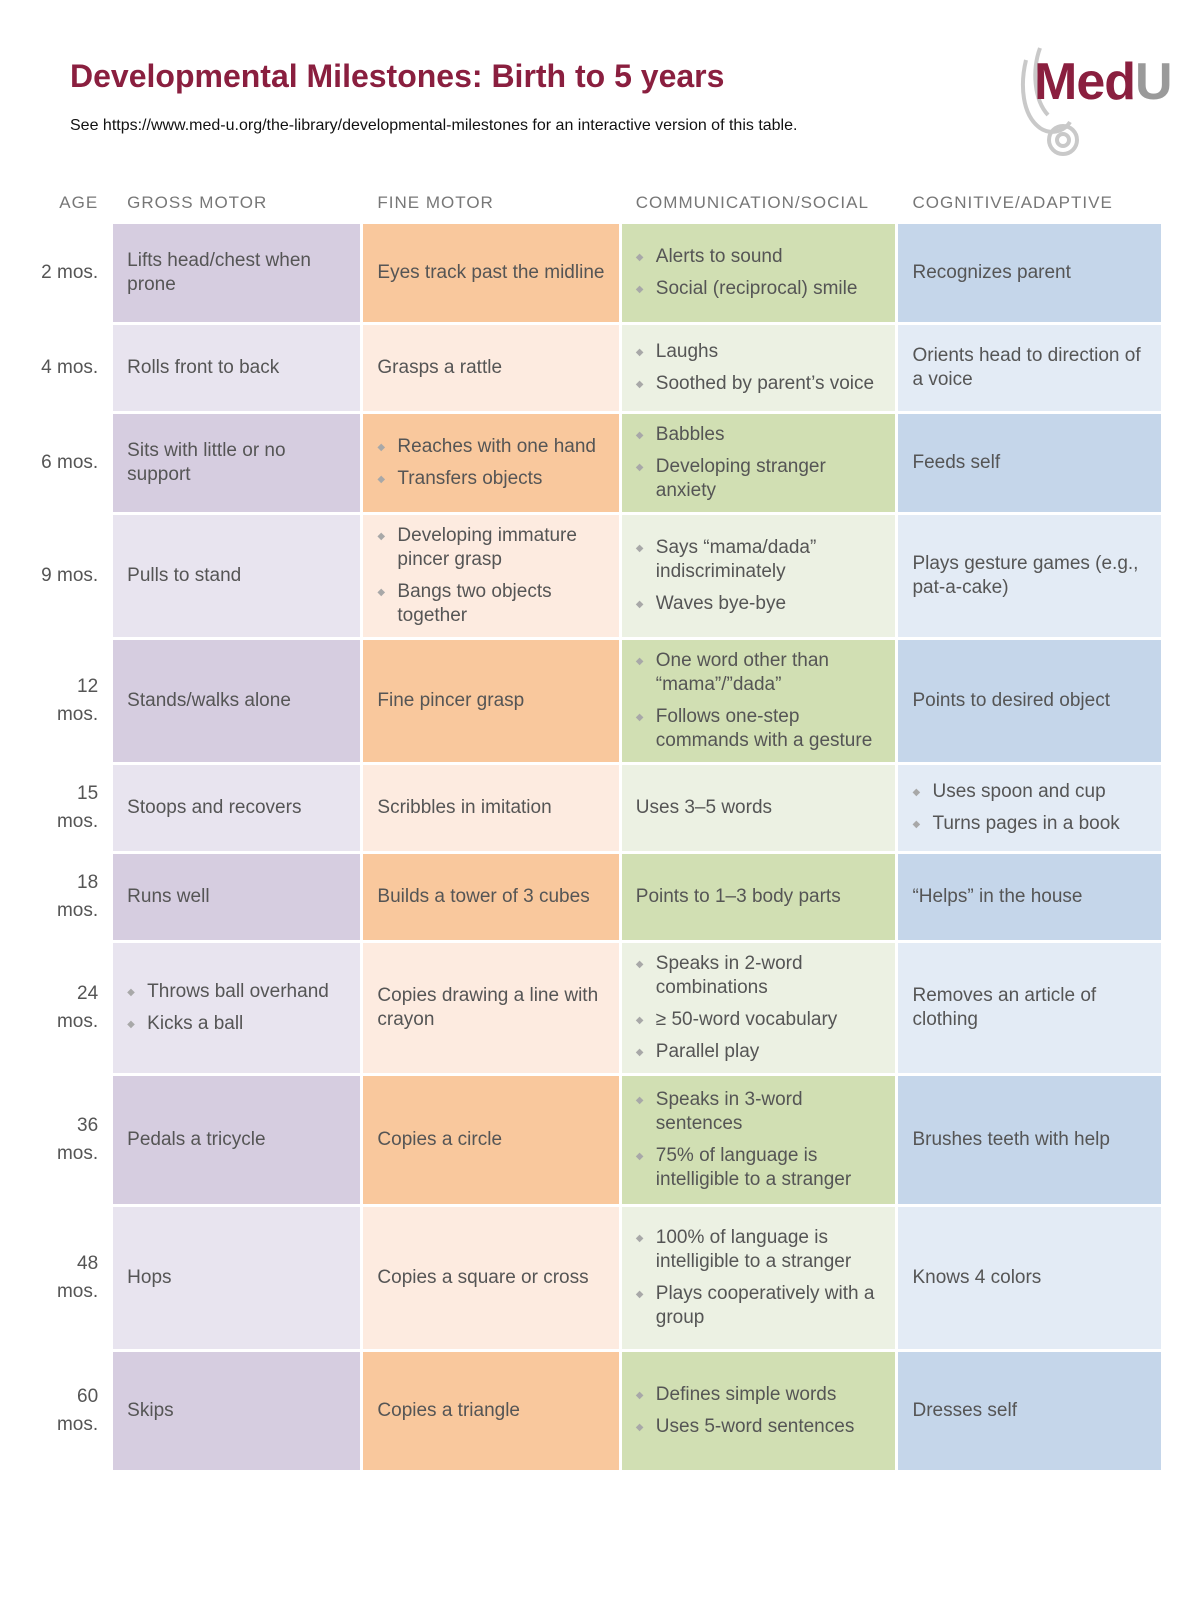 The height and width of the screenshot is (1600, 1200). What do you see at coordinates (490, 604) in the screenshot?
I see `milestone-item: Bangs two objects together` at bounding box center [490, 604].